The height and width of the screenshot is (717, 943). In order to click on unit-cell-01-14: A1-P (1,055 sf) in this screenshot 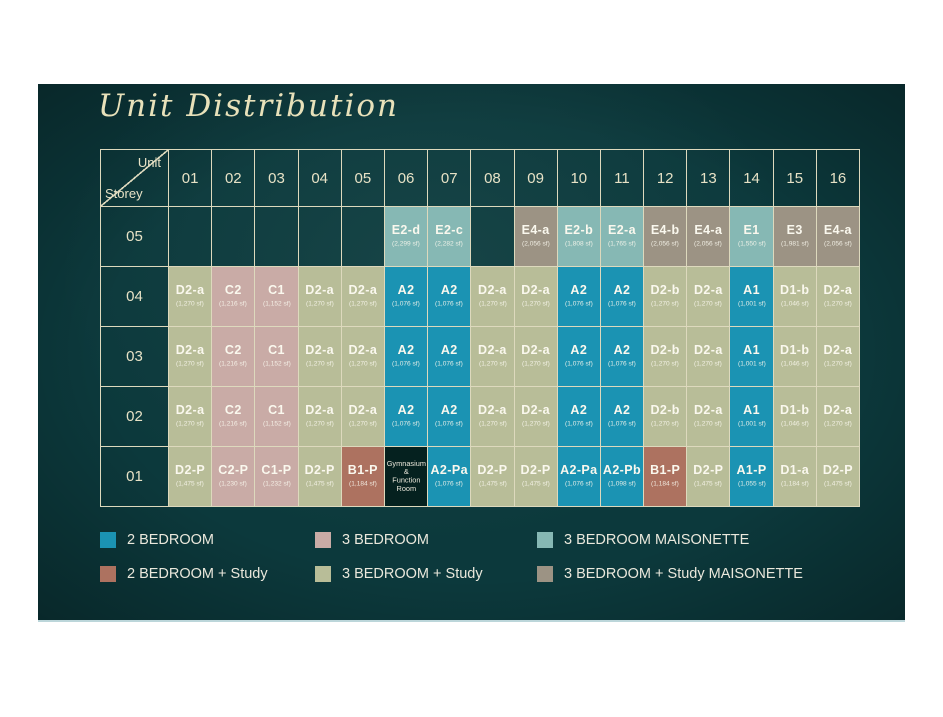, I will do `click(752, 477)`.